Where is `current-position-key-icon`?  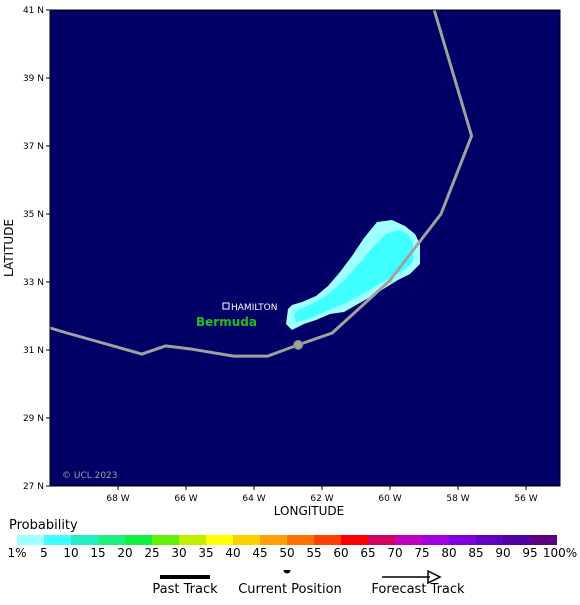 current-position-key-icon is located at coordinates (287, 572).